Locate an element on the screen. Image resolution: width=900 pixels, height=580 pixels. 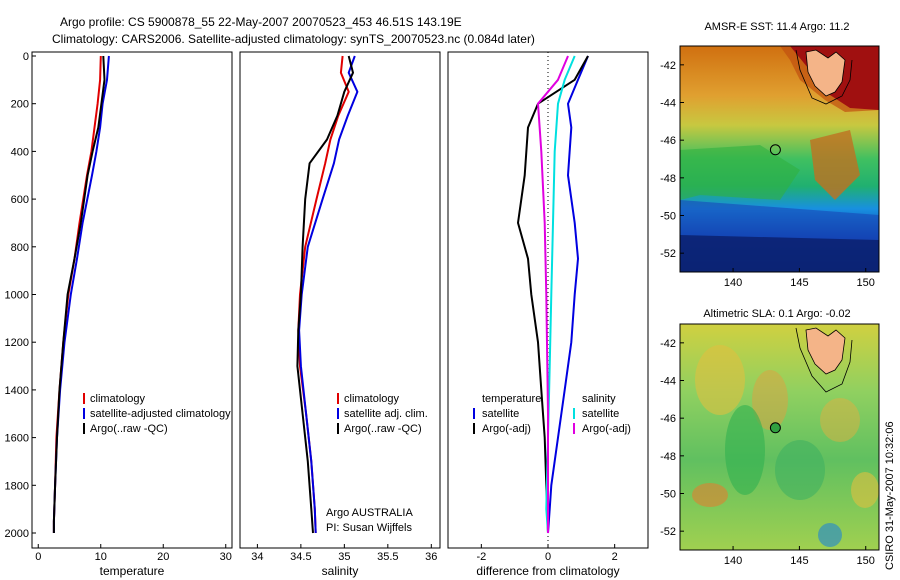
pi-label: PI: Susan Wijffels is located at coordinates (369, 528).